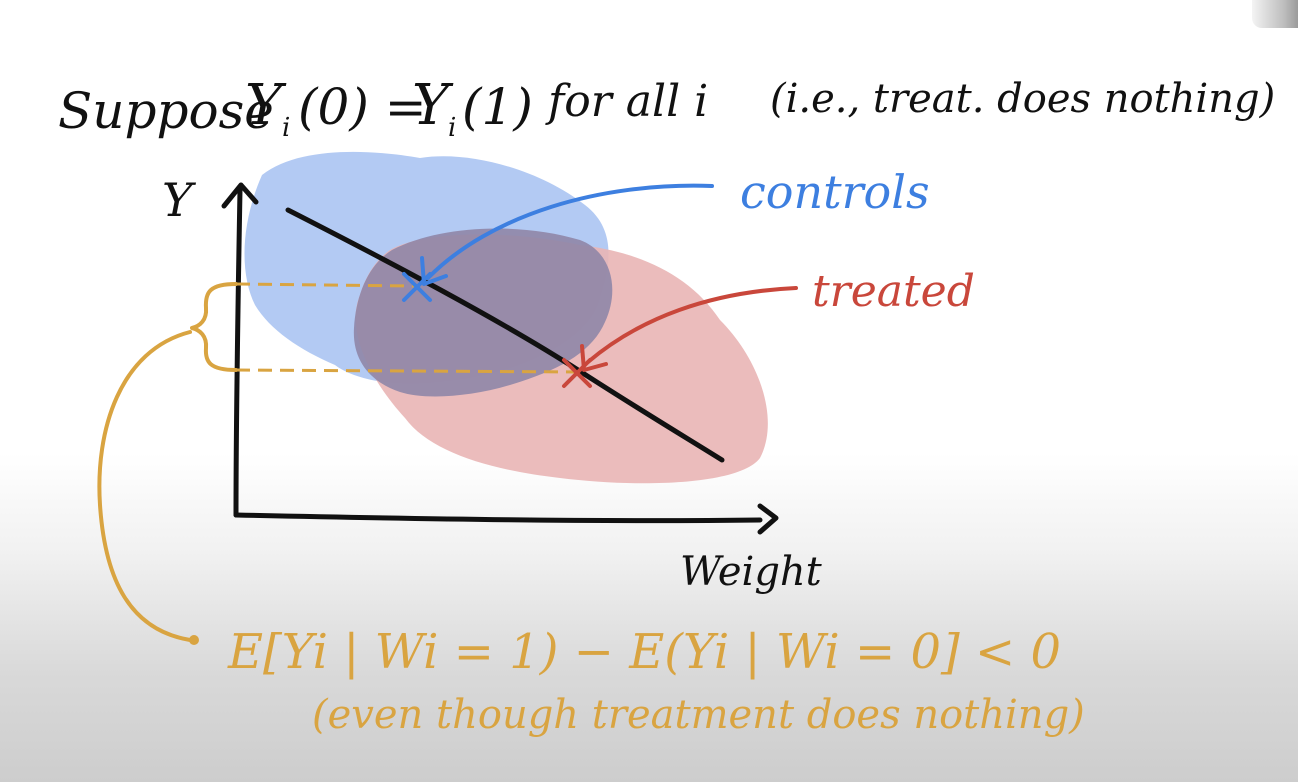 This screenshot has width=1298, height=782. Describe the element at coordinates (768, 519) in the screenshot. I see `x-axis-arrowhead` at that location.